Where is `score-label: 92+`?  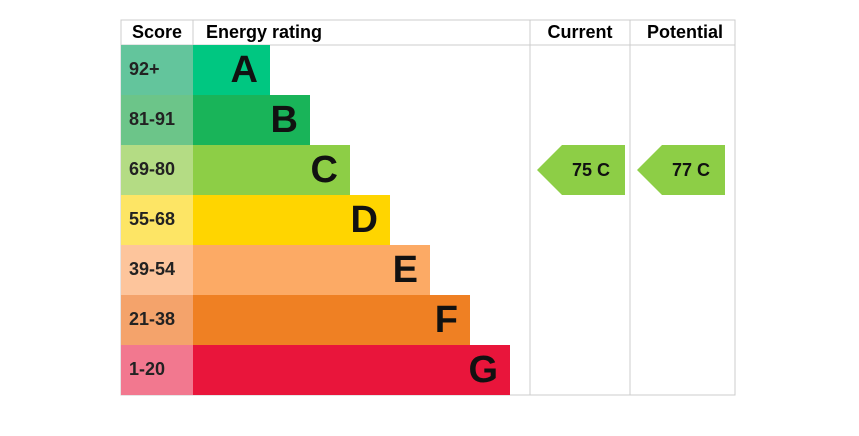 score-label: 92+ is located at coordinates (144, 69).